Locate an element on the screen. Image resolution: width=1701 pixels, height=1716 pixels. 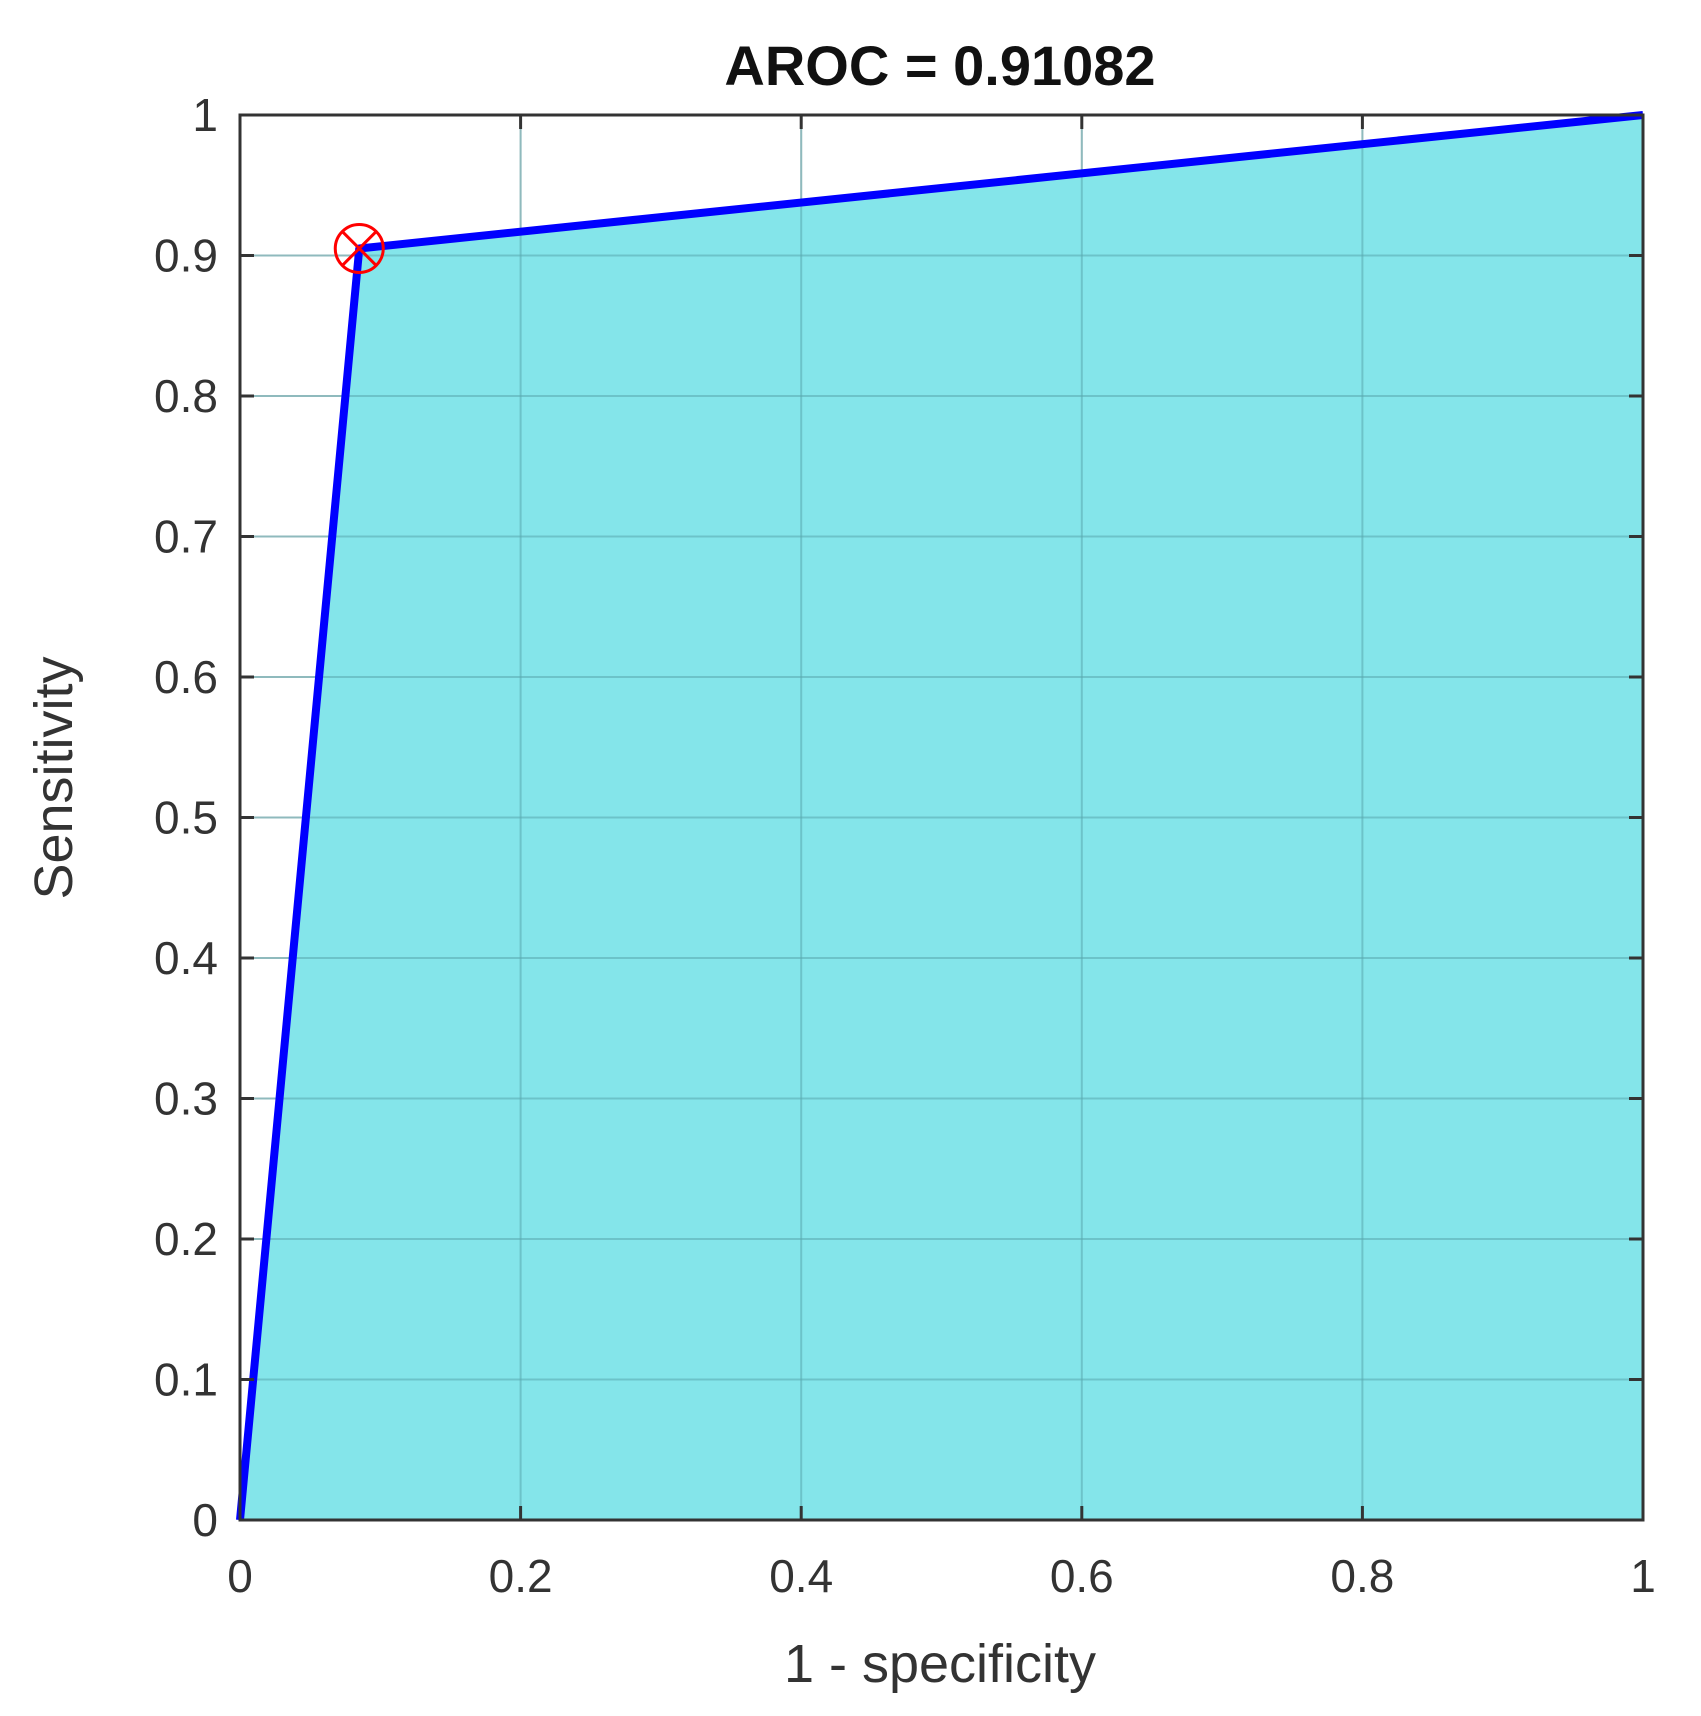
operating-point-circle is located at coordinates (359, 248).